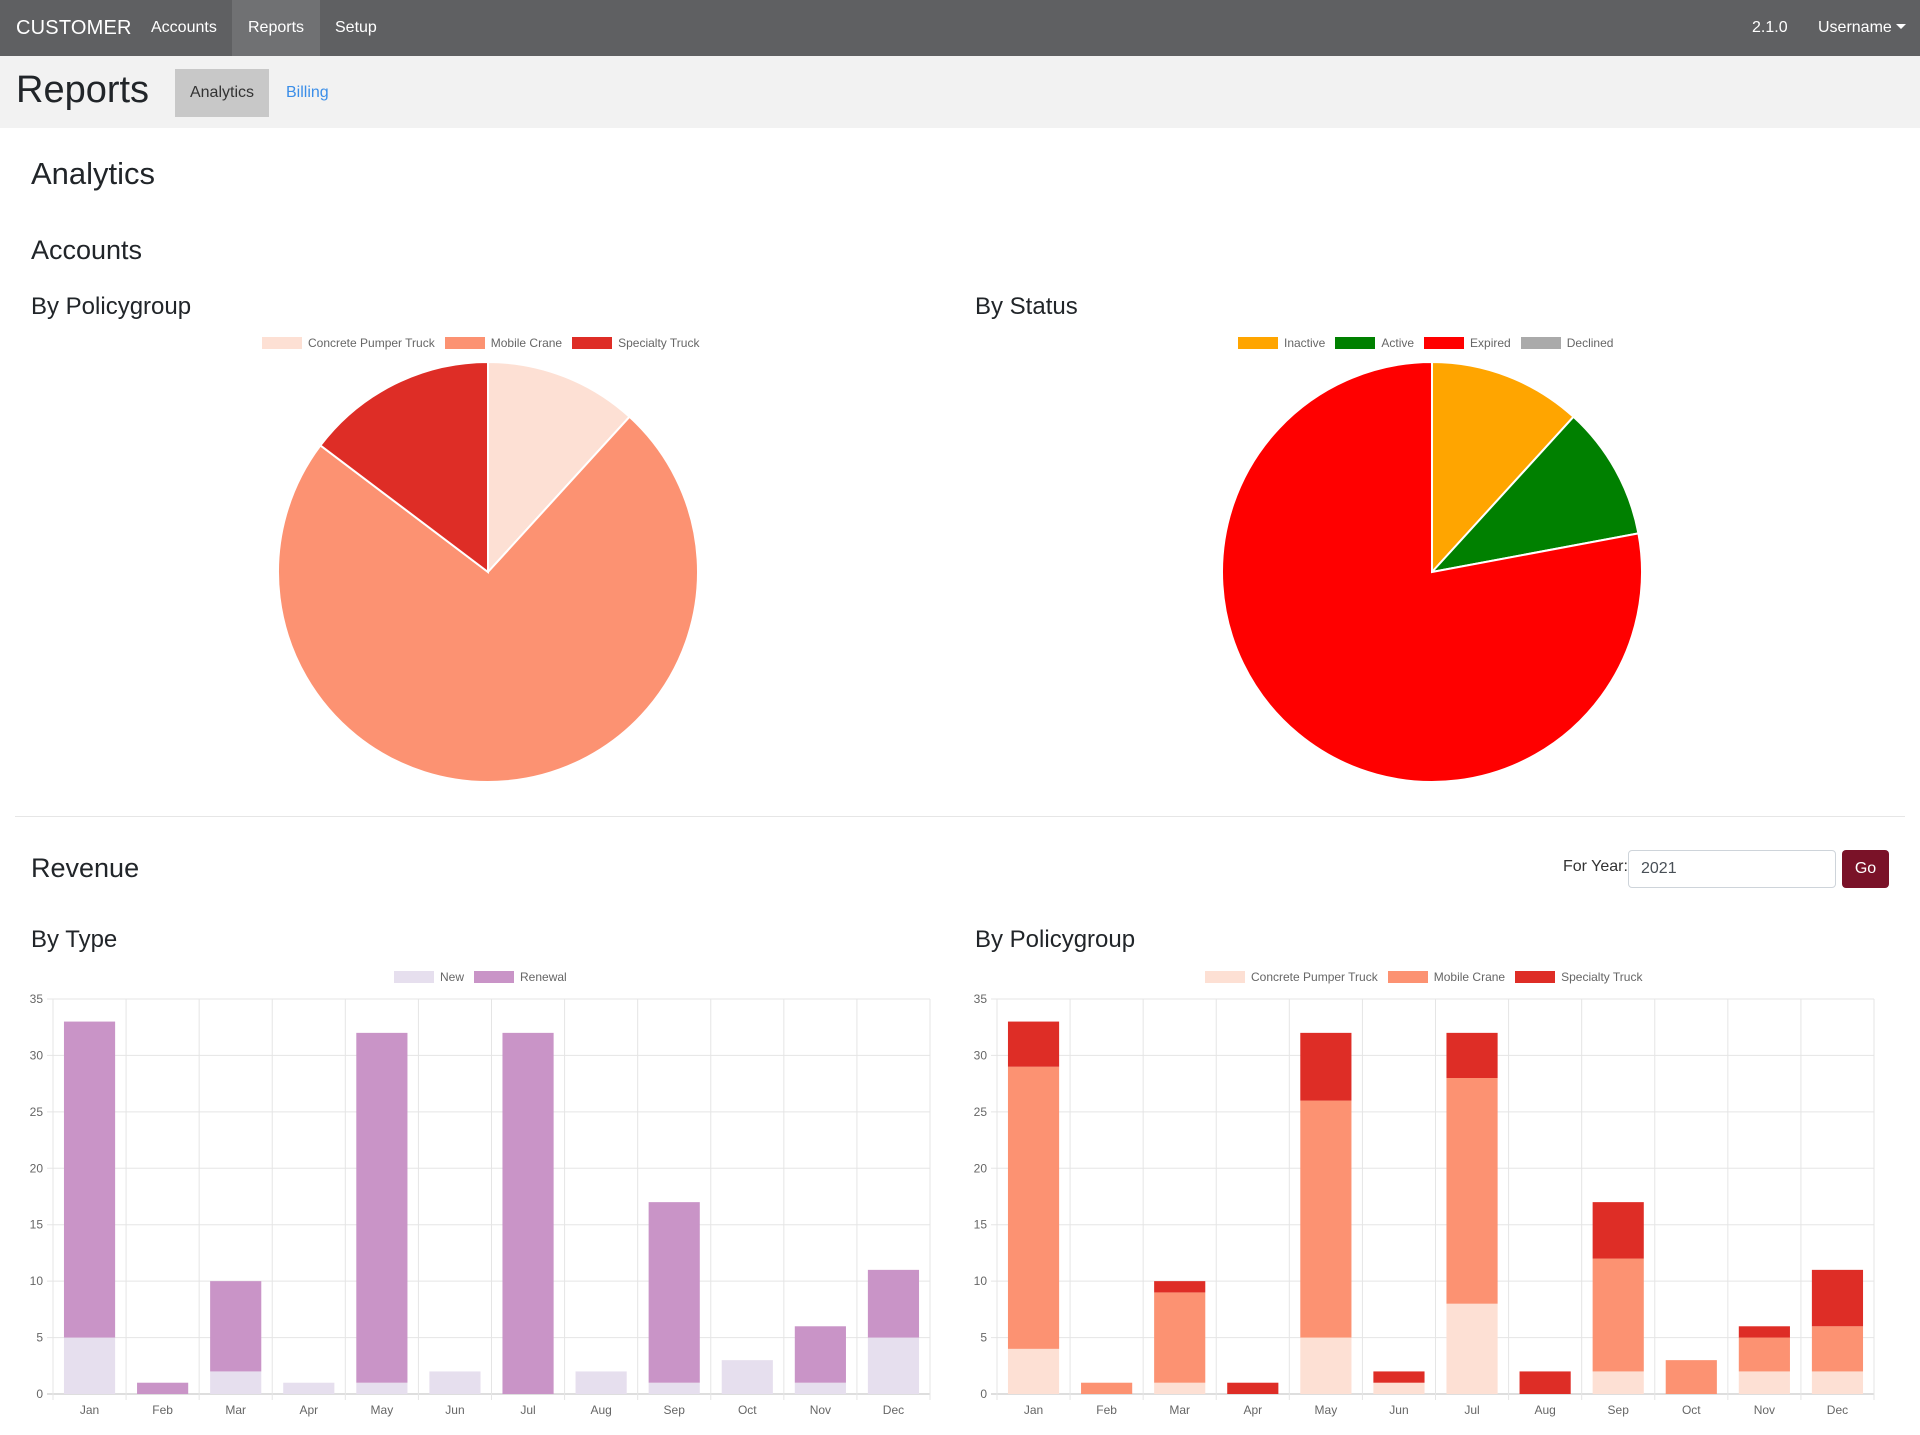 The width and height of the screenshot is (1920, 1435). I want to click on bar-new-dec, so click(893, 1365).